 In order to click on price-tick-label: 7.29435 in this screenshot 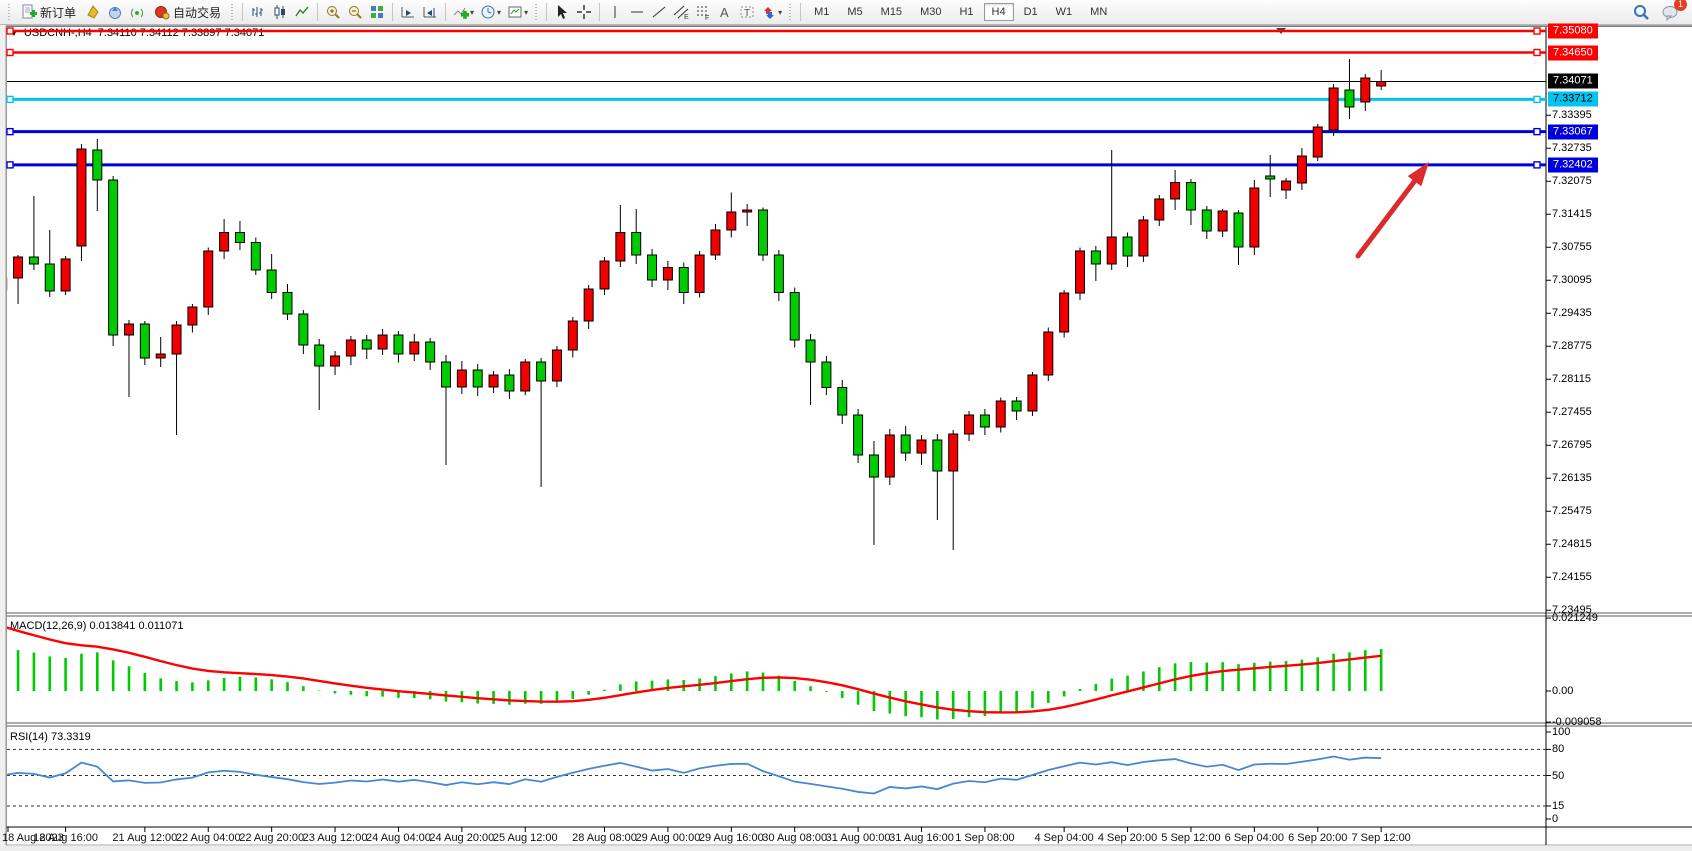, I will do `click(1572, 313)`.